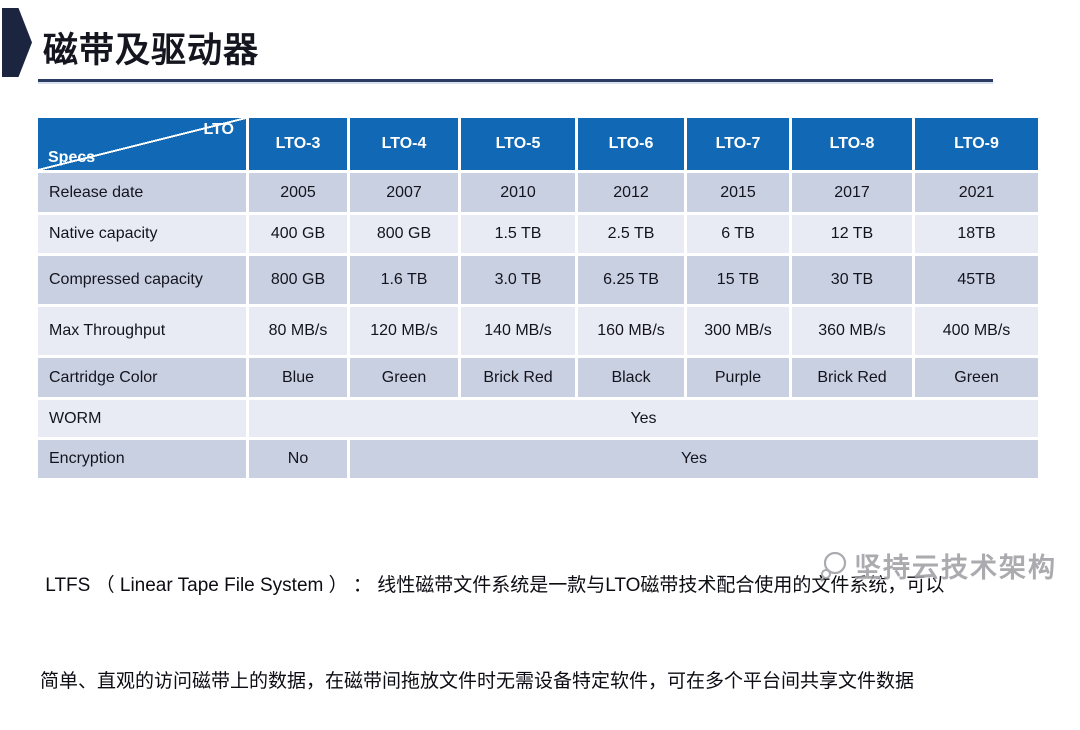  What do you see at coordinates (518, 234) in the screenshot?
I see `table-cell: 1.5 TB` at bounding box center [518, 234].